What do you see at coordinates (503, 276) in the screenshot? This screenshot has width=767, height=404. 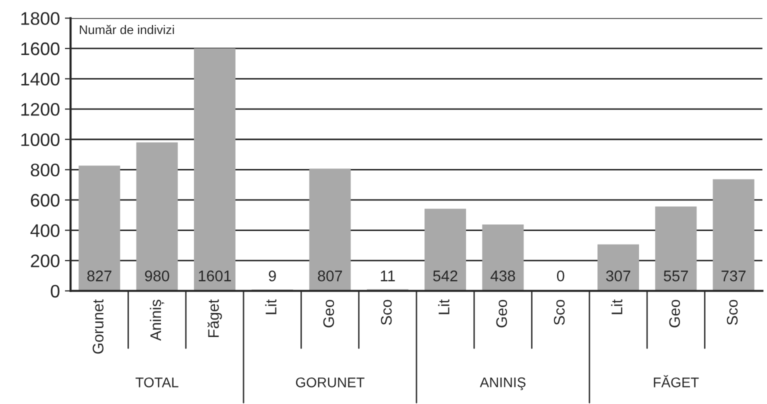 I see `data-label: 438` at bounding box center [503, 276].